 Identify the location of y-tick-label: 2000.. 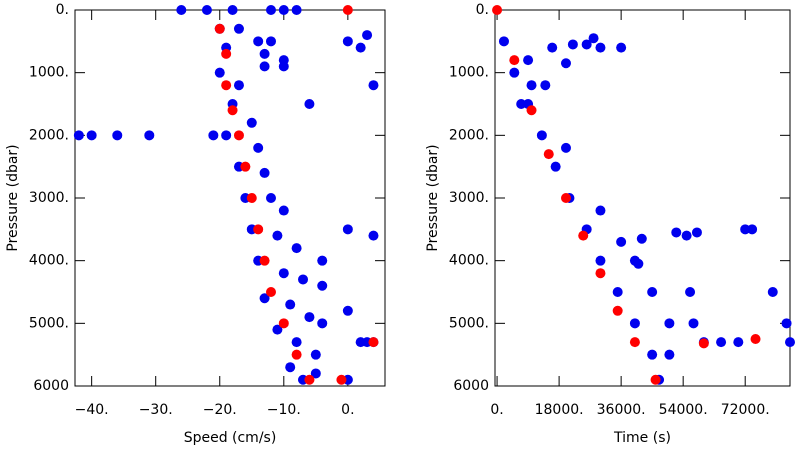
(469, 135).